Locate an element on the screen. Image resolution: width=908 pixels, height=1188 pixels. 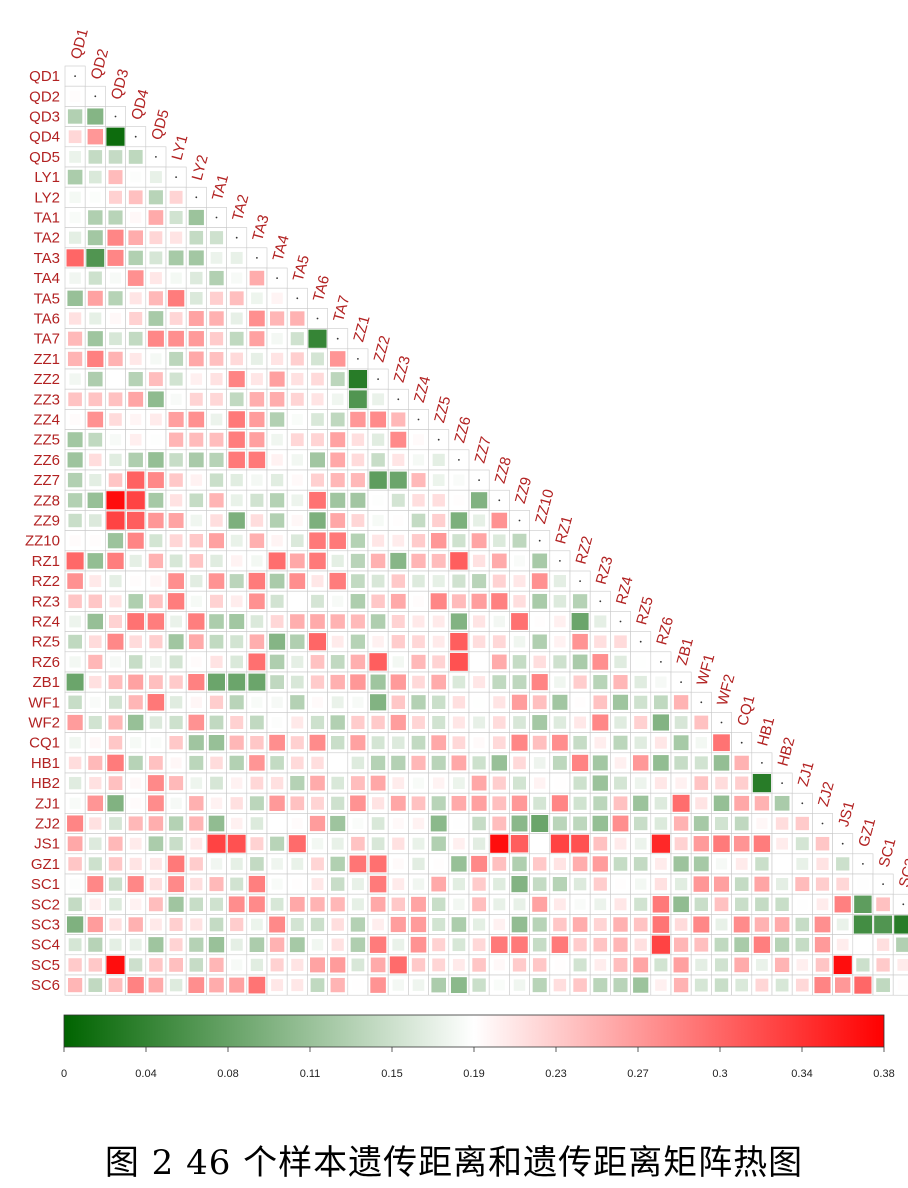
column-label: LY1 is located at coordinates (180, 147).